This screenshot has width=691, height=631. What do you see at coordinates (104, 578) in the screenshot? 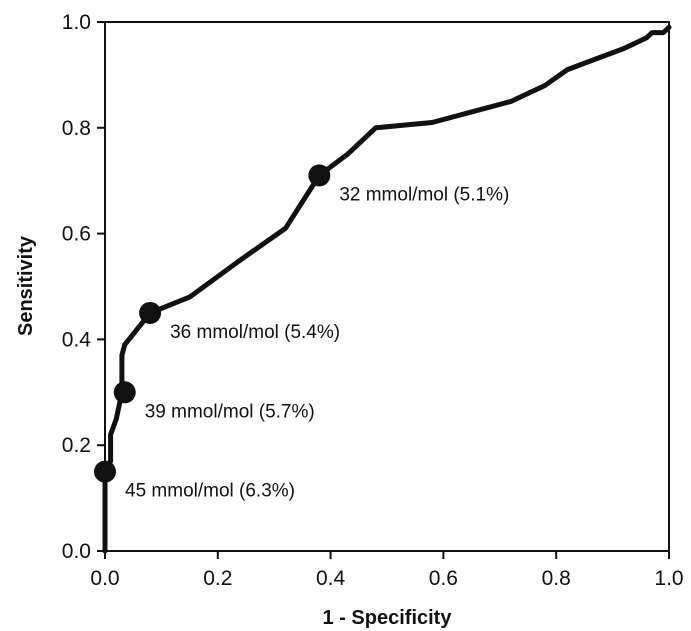
I see `x-tick-label: 0.0` at bounding box center [104, 578].